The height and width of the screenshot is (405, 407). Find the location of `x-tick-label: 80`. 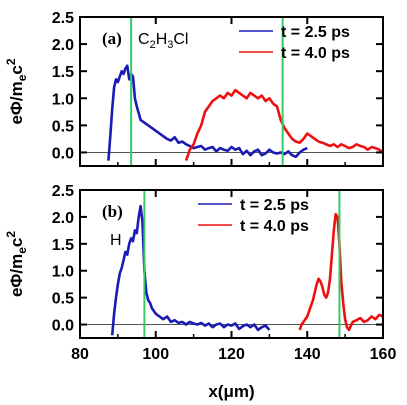

x-tick-label: 80 is located at coordinates (80, 354).